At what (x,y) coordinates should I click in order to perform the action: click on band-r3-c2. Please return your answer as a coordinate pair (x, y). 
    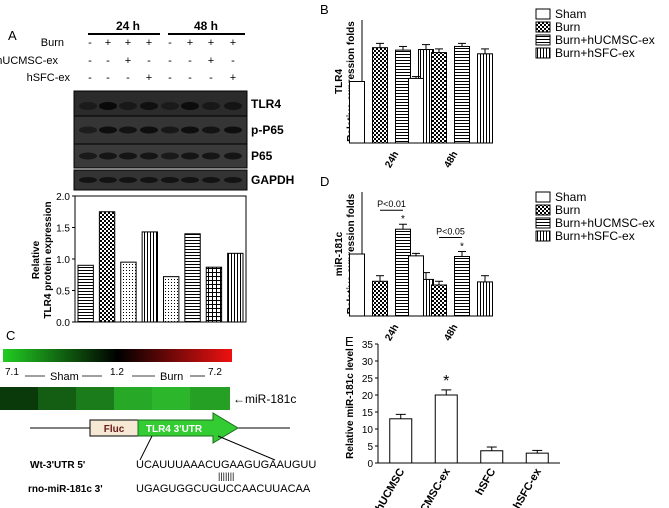
    Looking at the image, I should click on (128, 180).